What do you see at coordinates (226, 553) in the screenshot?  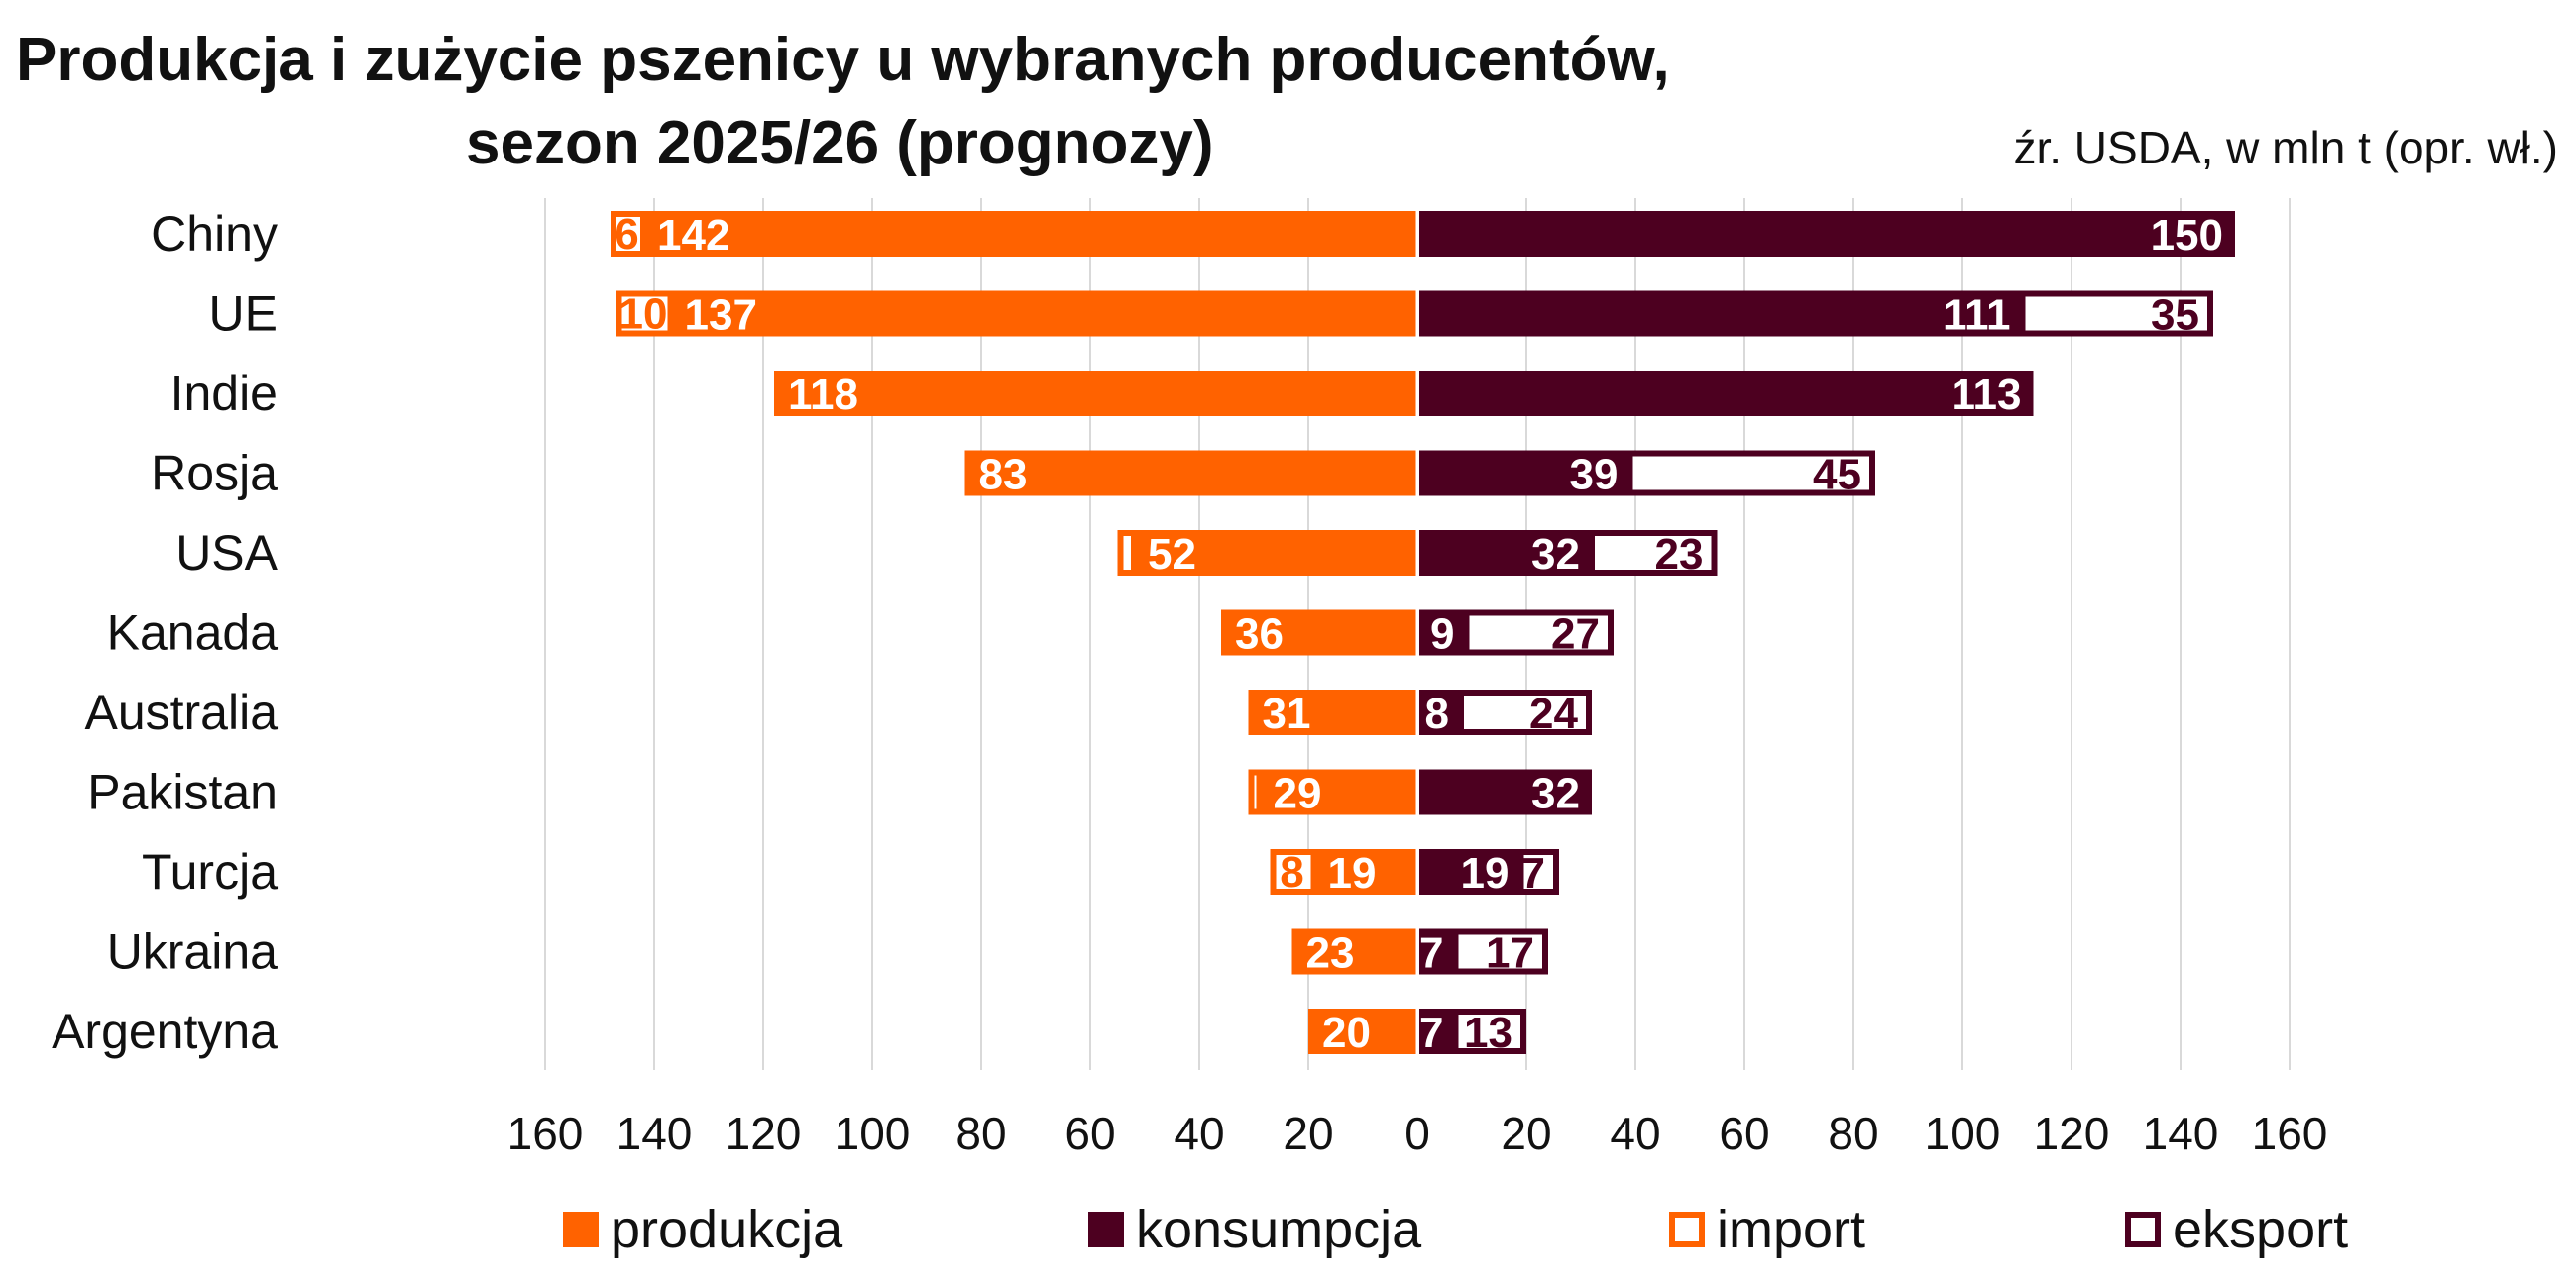 I see `category-label: USA` at bounding box center [226, 553].